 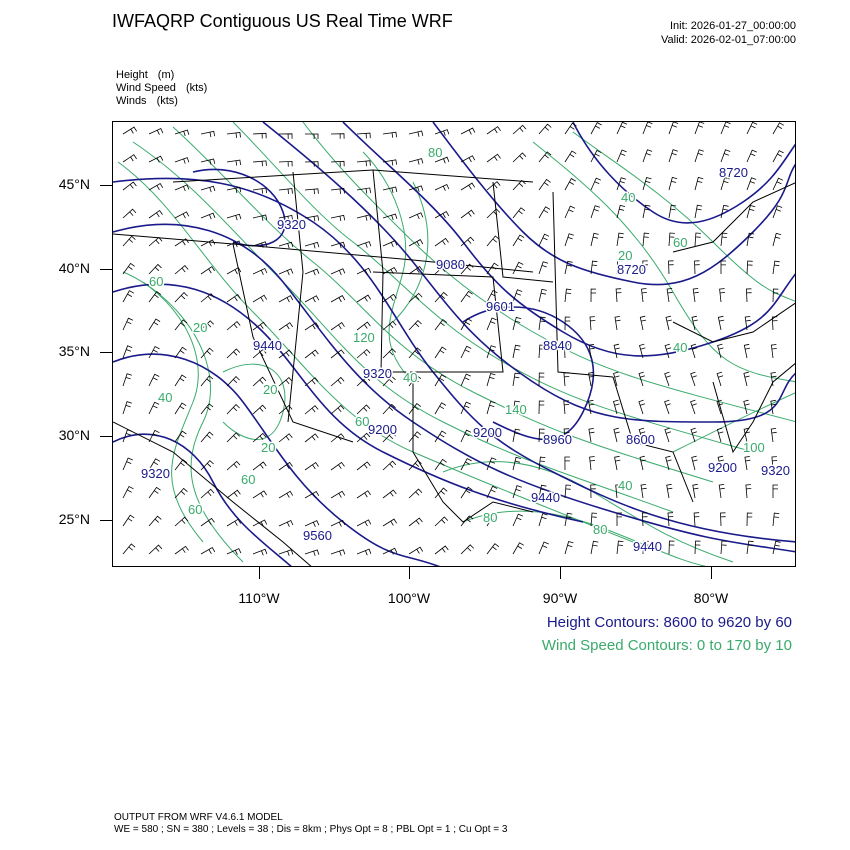 I want to click on field-name: Winds, so click(x=131, y=101).